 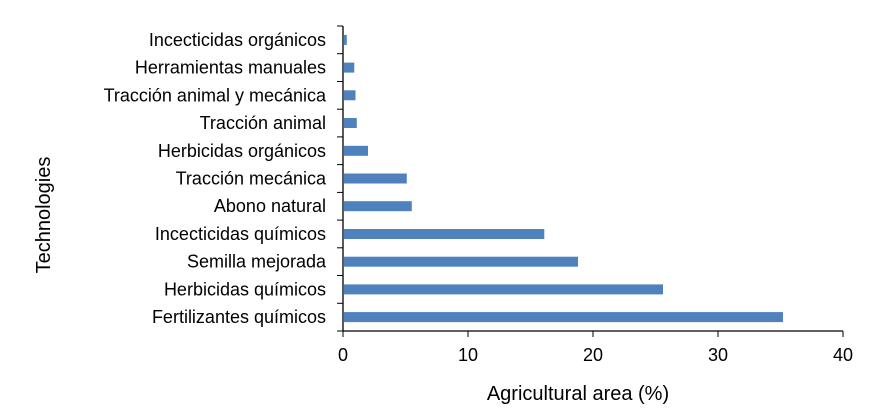 I want to click on x-tick-label: 0, so click(x=343, y=355).